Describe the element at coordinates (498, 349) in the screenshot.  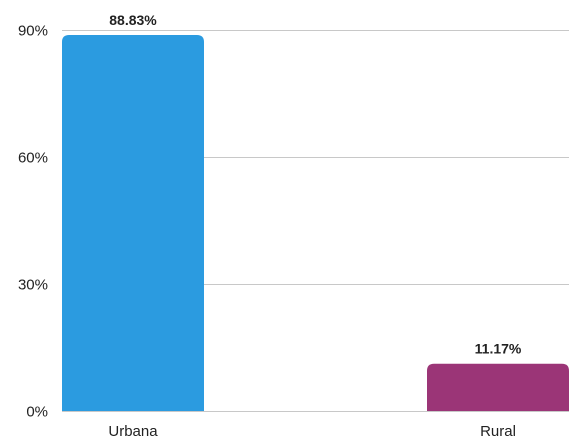
I see `data-label-rural: 11.17%` at that location.